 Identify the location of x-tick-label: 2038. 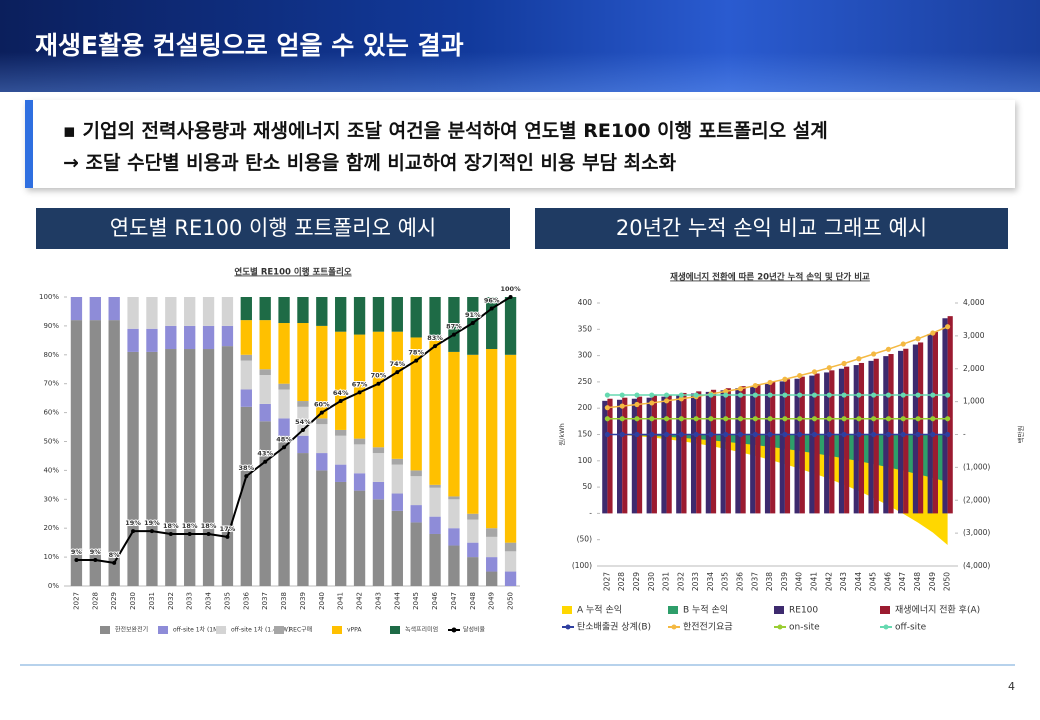
(769, 581).